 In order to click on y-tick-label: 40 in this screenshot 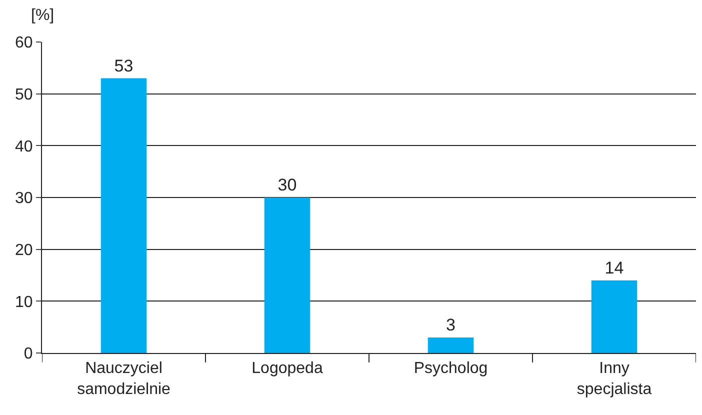, I will do `click(24, 147)`.